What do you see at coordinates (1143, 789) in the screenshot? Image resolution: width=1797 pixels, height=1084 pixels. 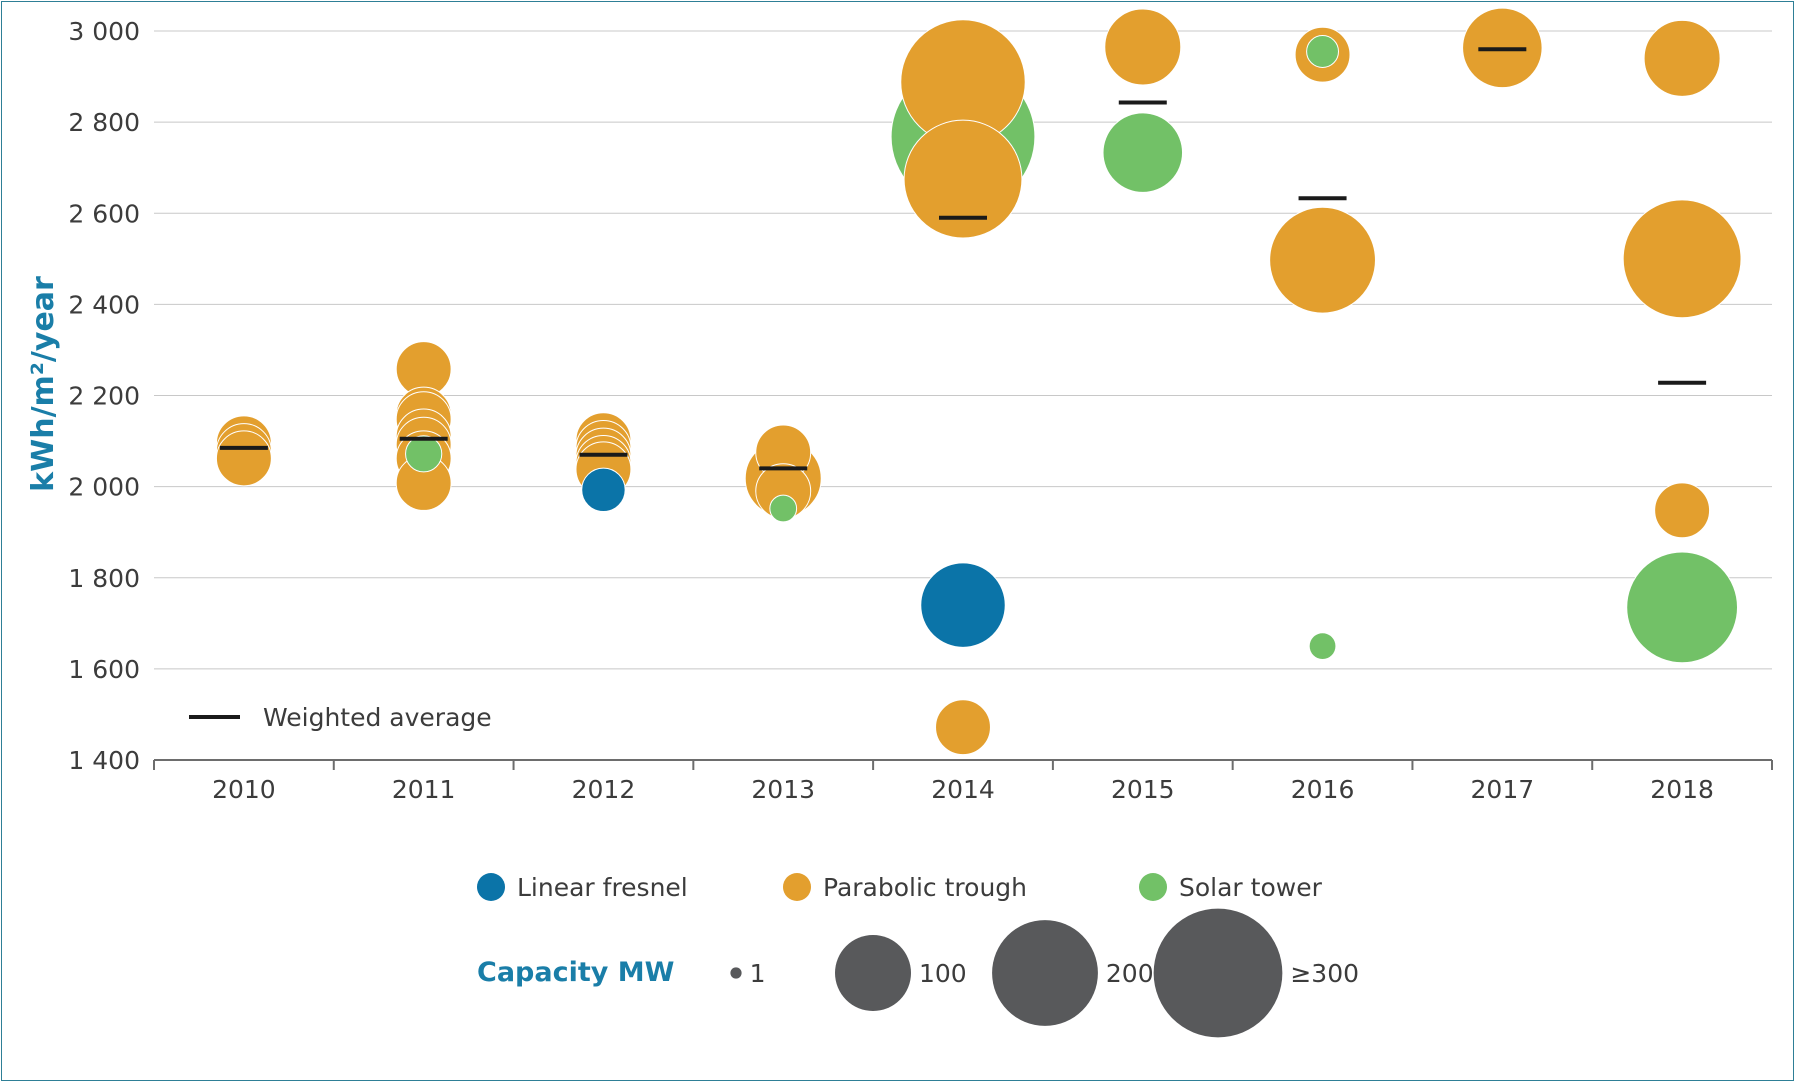 I see `x-tick-label: 2015` at bounding box center [1143, 789].